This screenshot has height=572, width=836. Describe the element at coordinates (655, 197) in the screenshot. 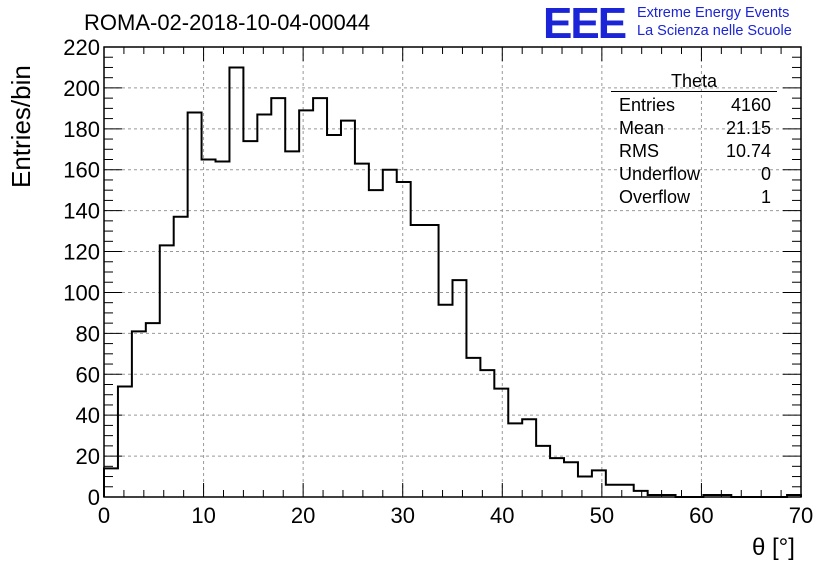

I see `stats-label: Overflow` at that location.